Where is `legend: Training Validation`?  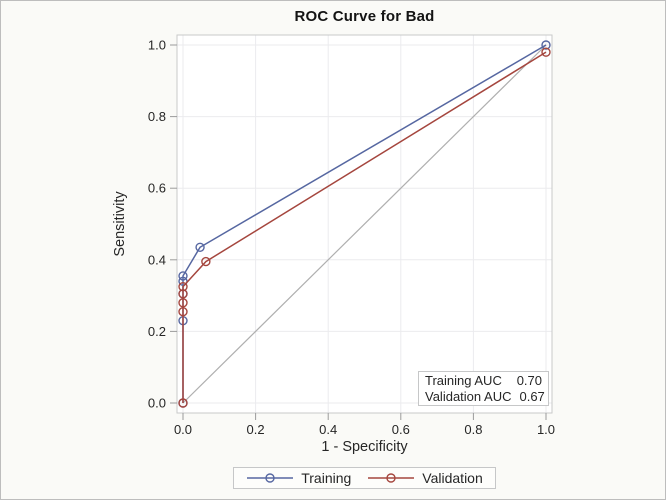 legend: Training Validation is located at coordinates (364, 478).